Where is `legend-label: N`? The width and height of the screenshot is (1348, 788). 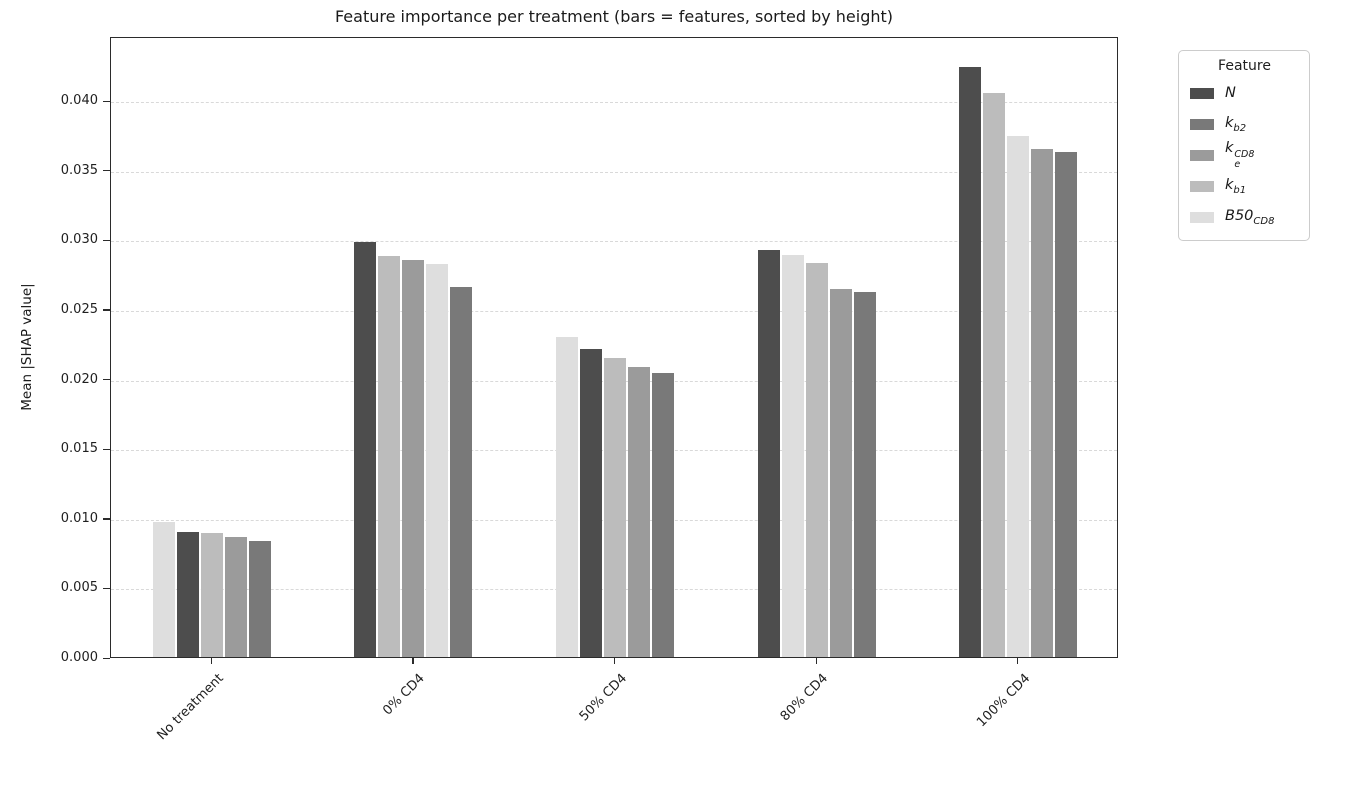
legend-label: N is located at coordinates (1230, 93).